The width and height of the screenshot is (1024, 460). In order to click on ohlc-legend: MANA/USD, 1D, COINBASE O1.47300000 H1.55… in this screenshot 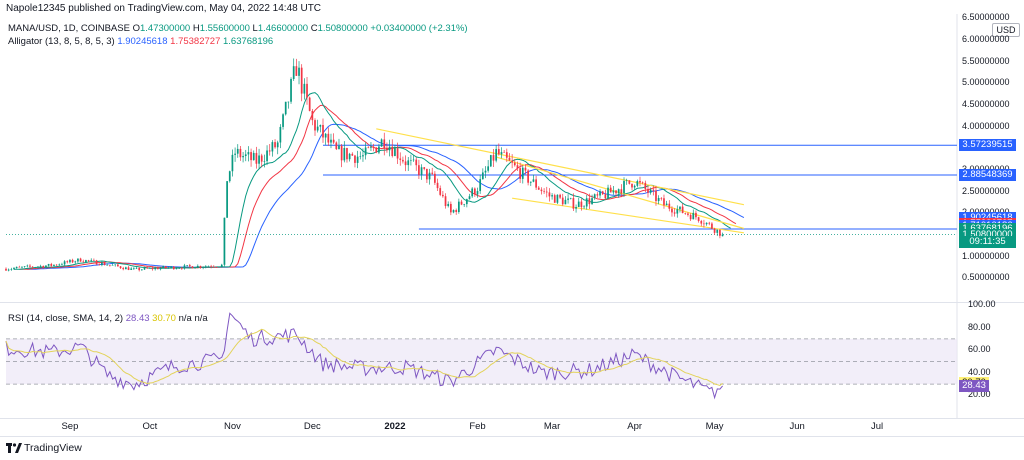, I will do `click(238, 29)`.